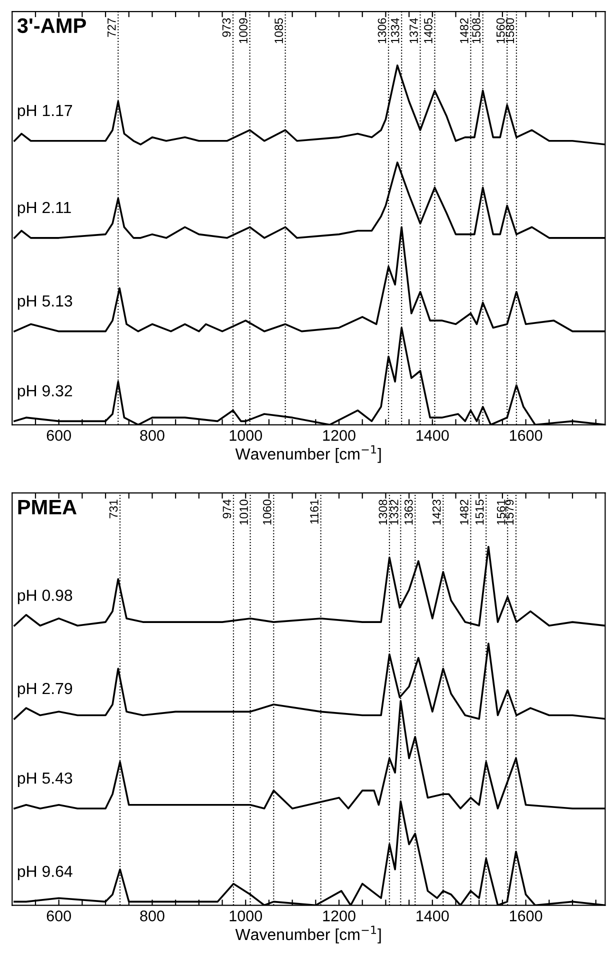 This screenshot has width=607, height=961. What do you see at coordinates (51, 26) in the screenshot?
I see `chart-title: 3'-AMP` at bounding box center [51, 26].